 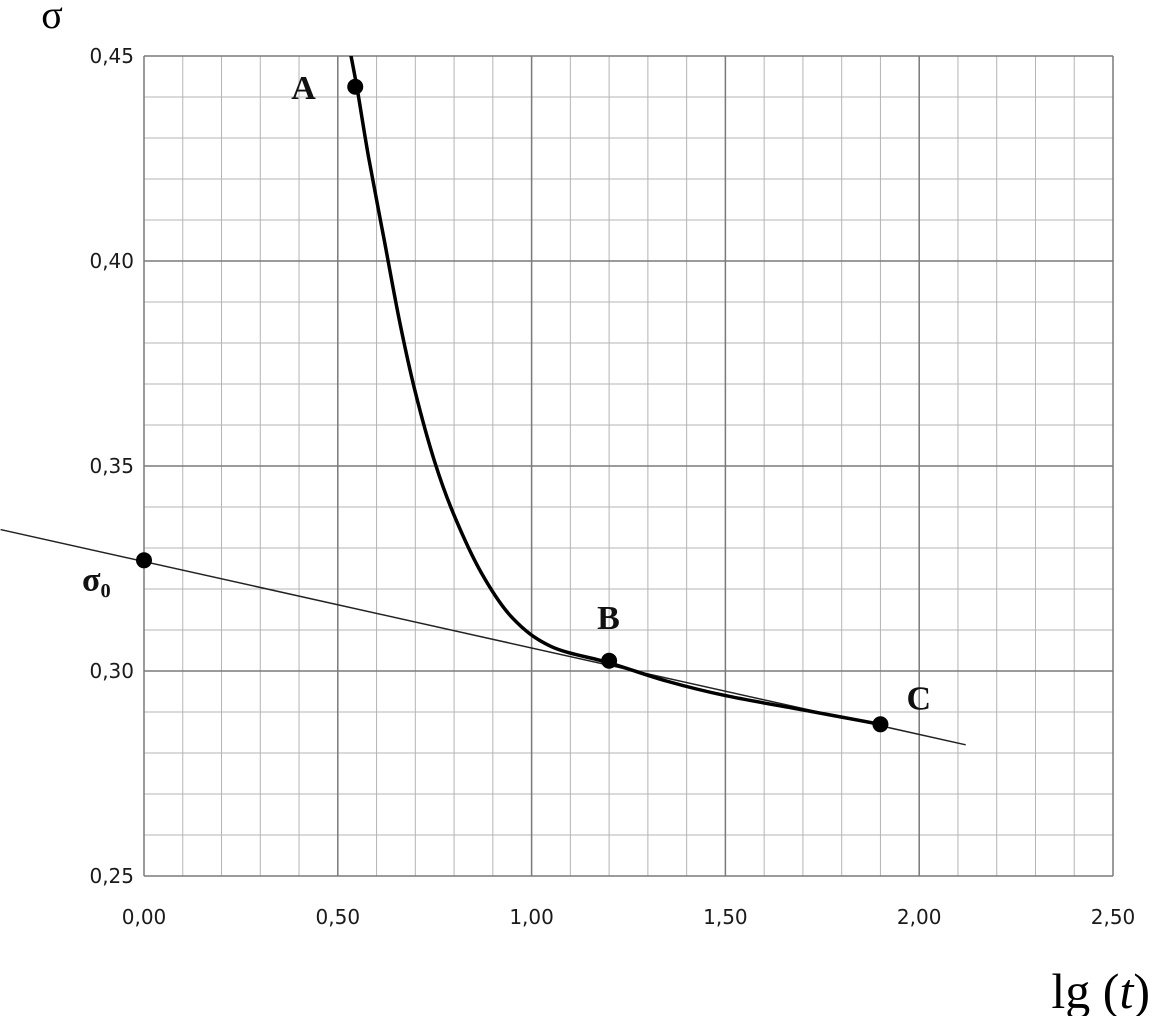 What do you see at coordinates (608, 618) in the screenshot?
I see `point-label: B` at bounding box center [608, 618].